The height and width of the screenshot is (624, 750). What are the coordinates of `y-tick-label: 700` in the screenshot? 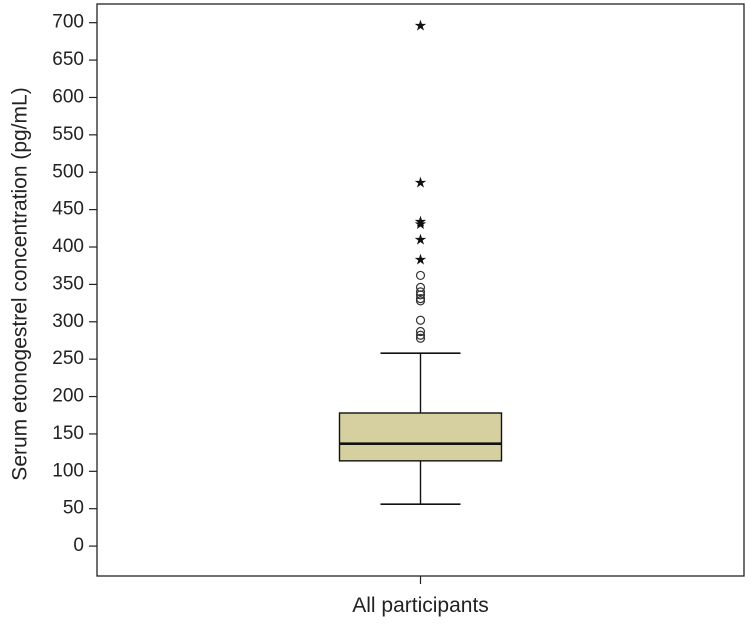 It's located at (68, 22).